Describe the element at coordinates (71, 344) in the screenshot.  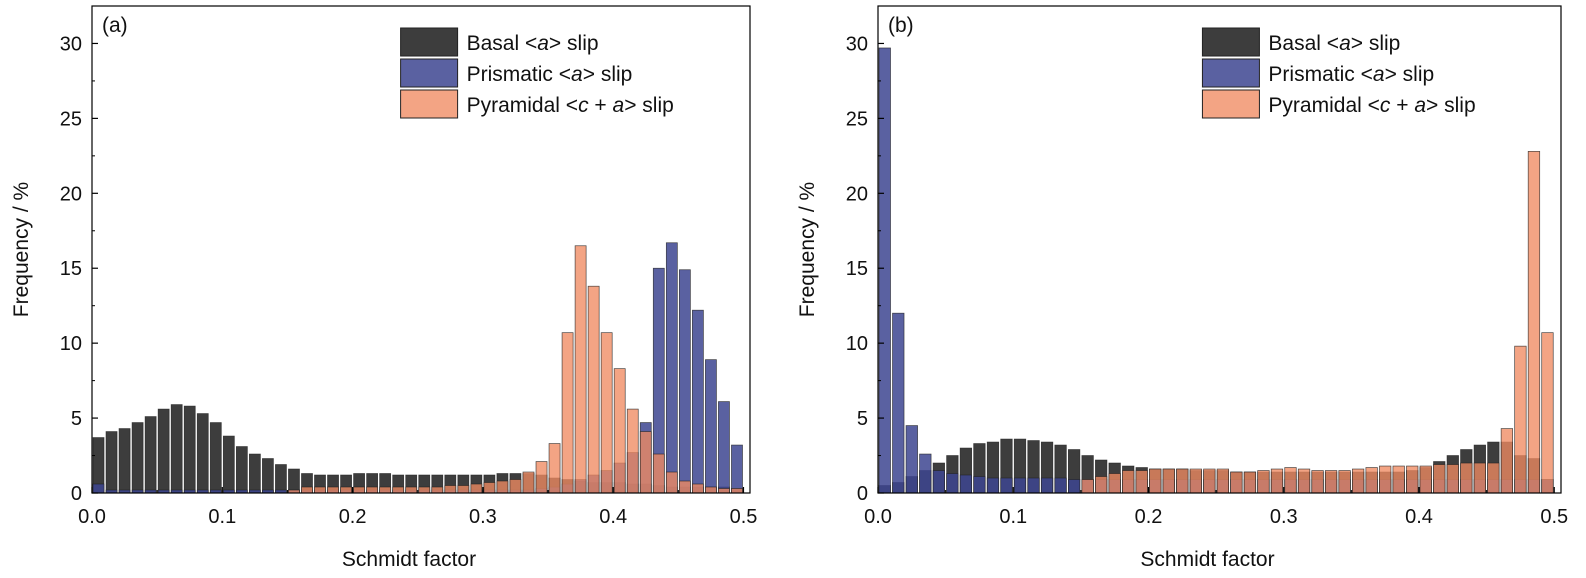
I see `y-tick-label: 10` at that location.